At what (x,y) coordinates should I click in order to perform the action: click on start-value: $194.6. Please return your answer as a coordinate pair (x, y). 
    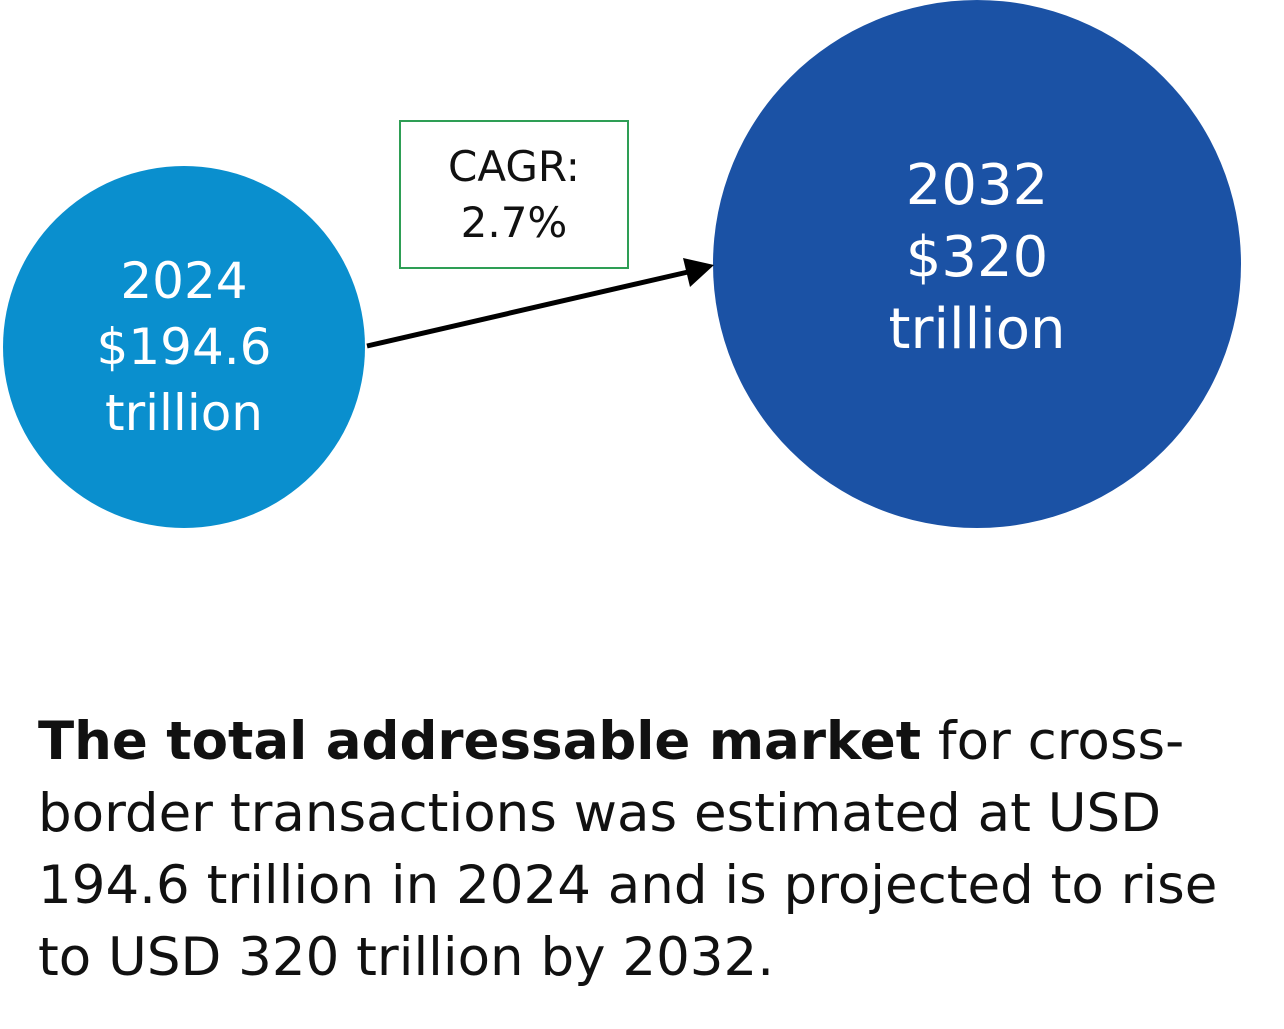
    Looking at the image, I should click on (184, 347).